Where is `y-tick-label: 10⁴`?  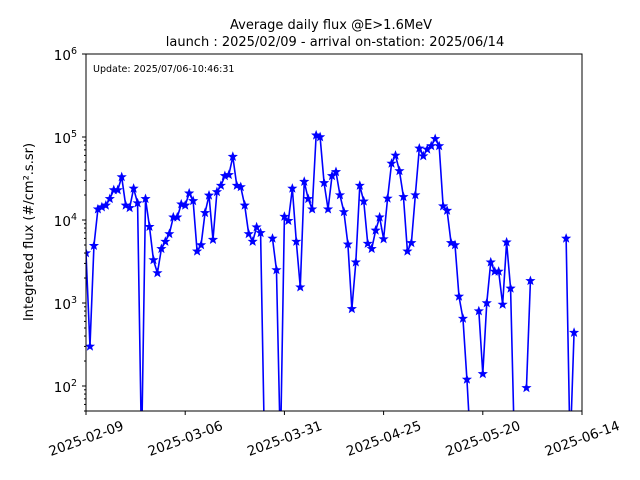
y-tick-label: 10⁴ is located at coordinates (65, 221).